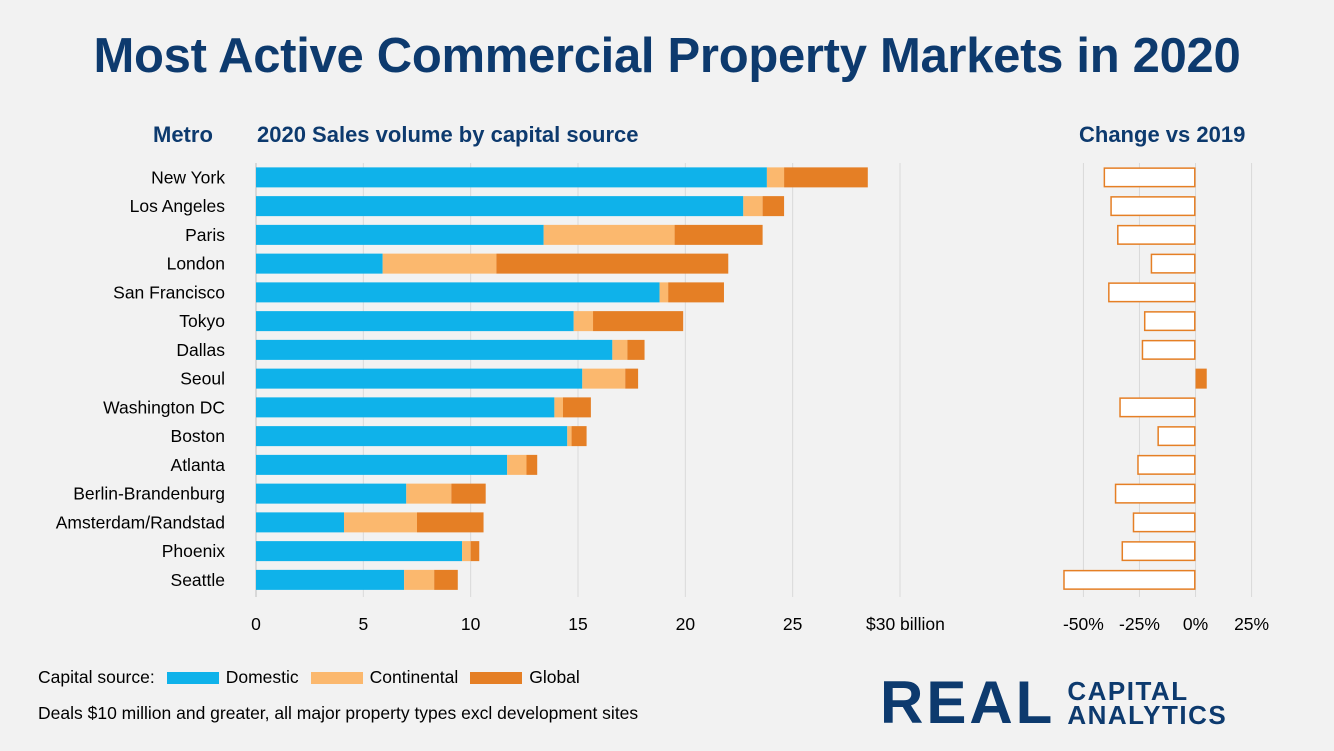  What do you see at coordinates (1083, 624) in the screenshot?
I see `x-tick-label-change: -50%` at bounding box center [1083, 624].